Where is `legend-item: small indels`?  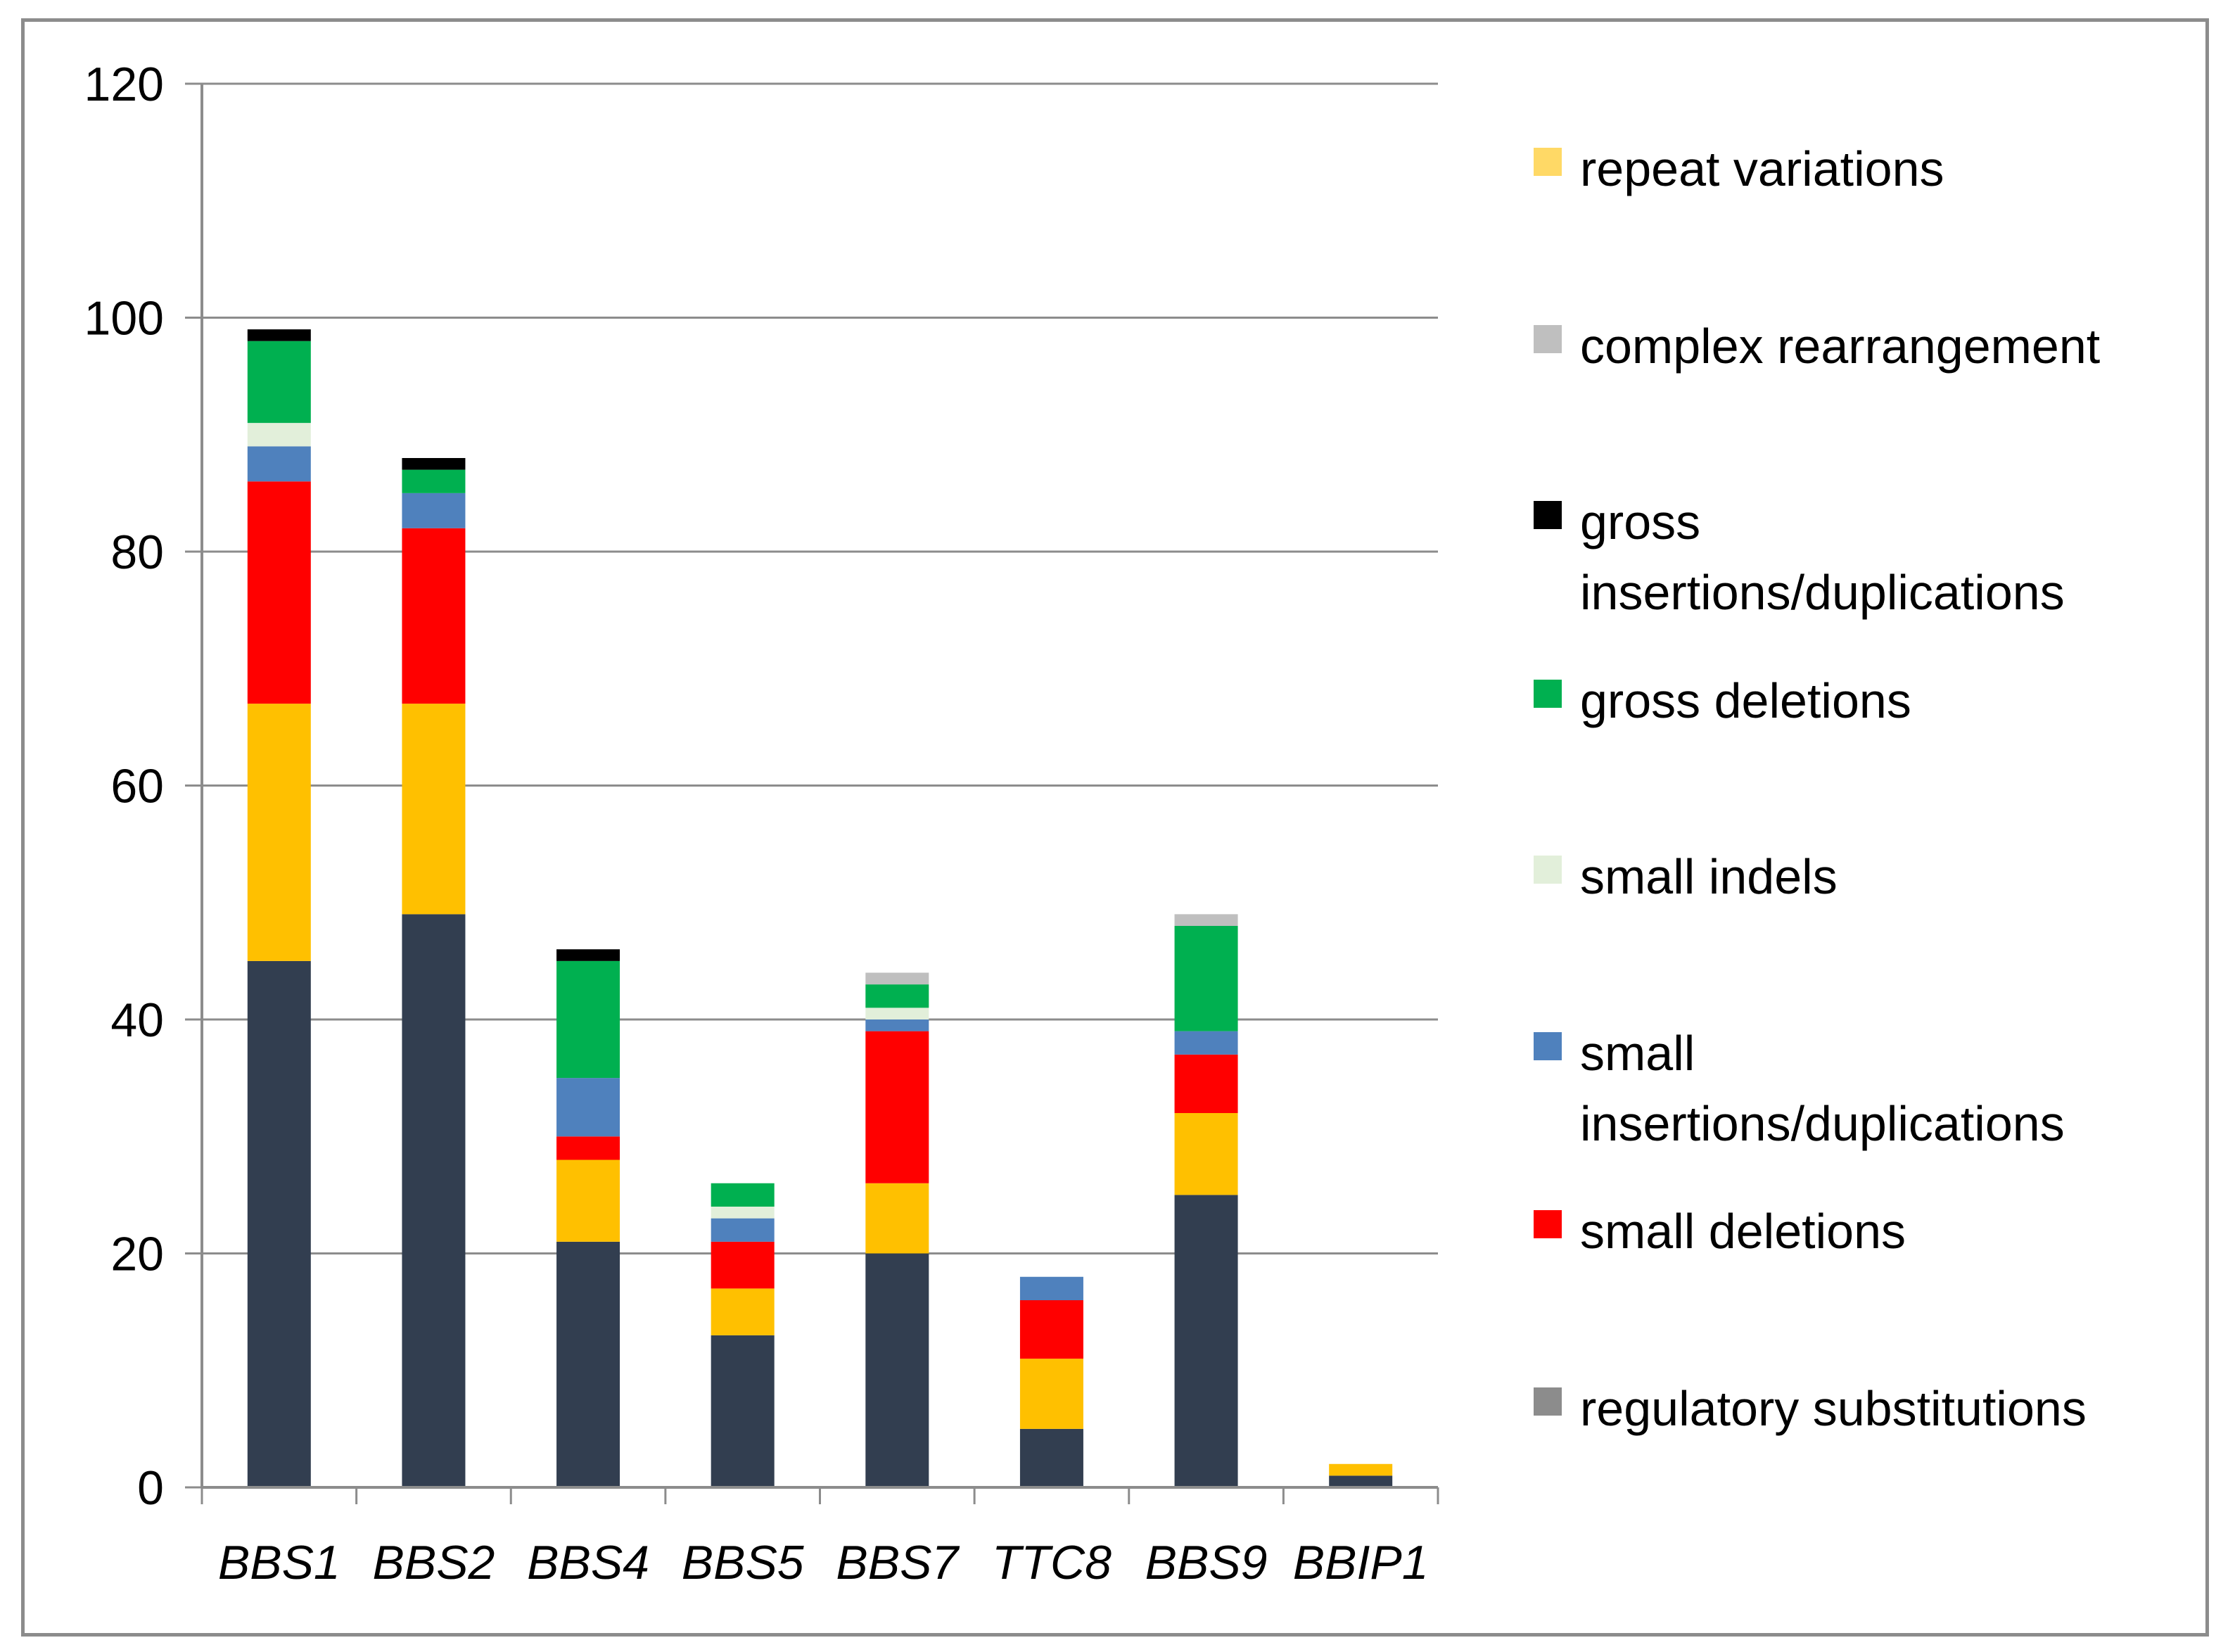 legend-item: small indels is located at coordinates (1686, 876).